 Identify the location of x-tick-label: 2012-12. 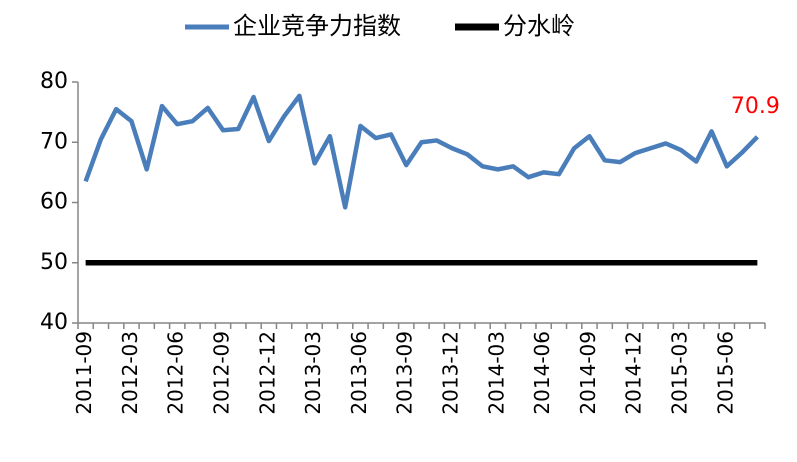
(267, 373).